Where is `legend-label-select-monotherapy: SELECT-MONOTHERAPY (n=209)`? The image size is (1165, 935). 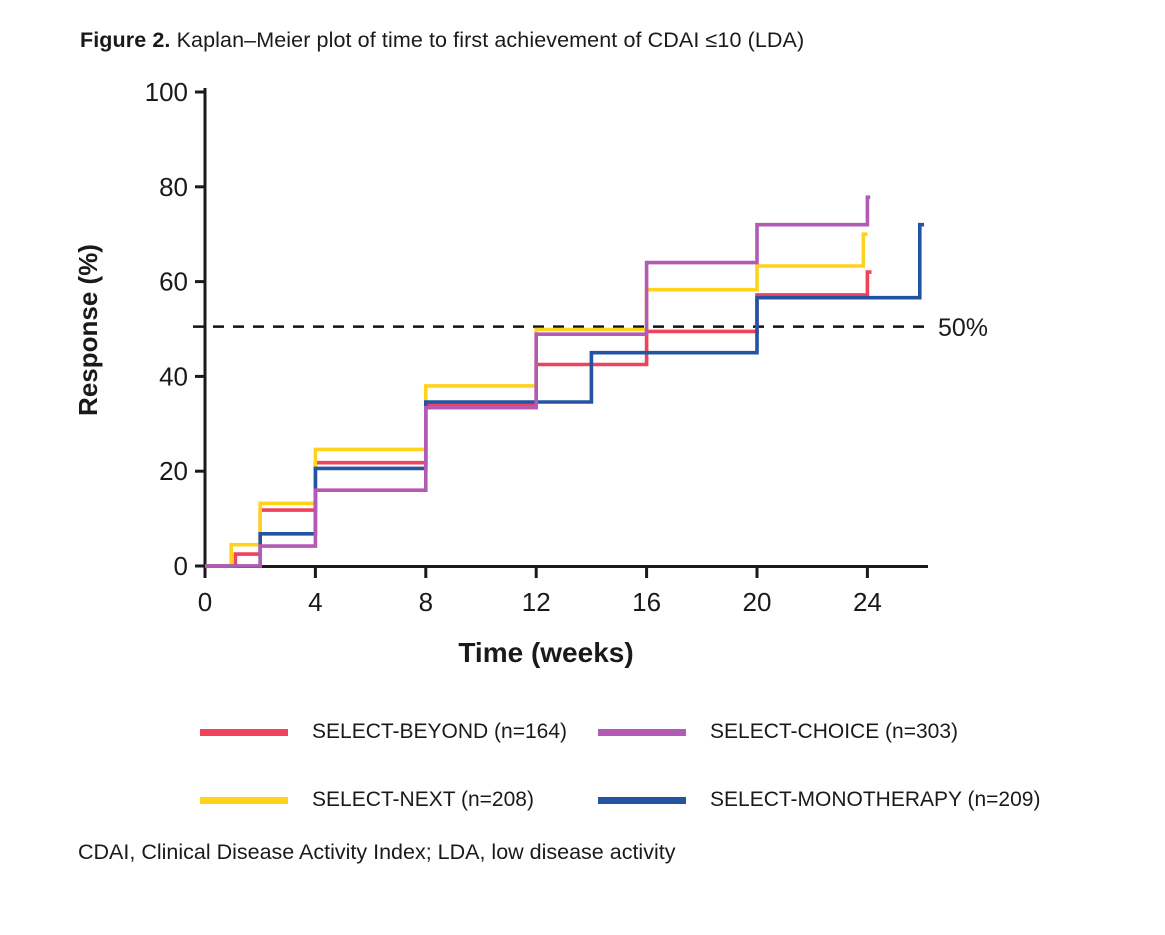 legend-label-select-monotherapy: SELECT-MONOTHERAPY (n=209) is located at coordinates (875, 799).